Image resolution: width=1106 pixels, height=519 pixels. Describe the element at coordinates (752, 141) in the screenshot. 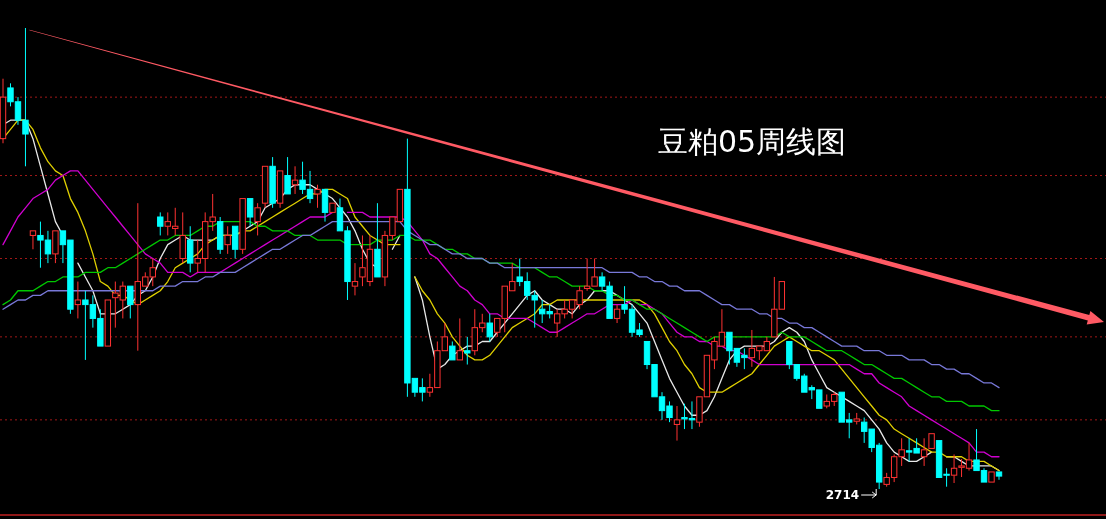

I see `text: 豆粕05周线图` at that location.